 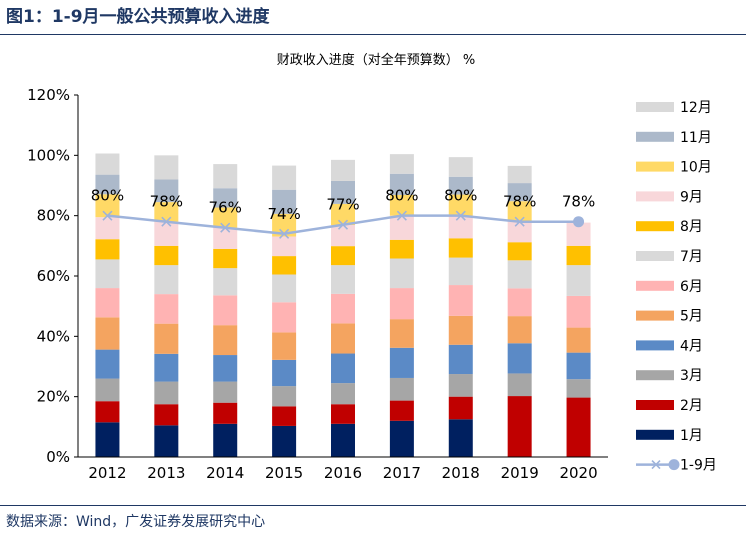 I want to click on y-tick-label: 0%, so click(x=58, y=457).